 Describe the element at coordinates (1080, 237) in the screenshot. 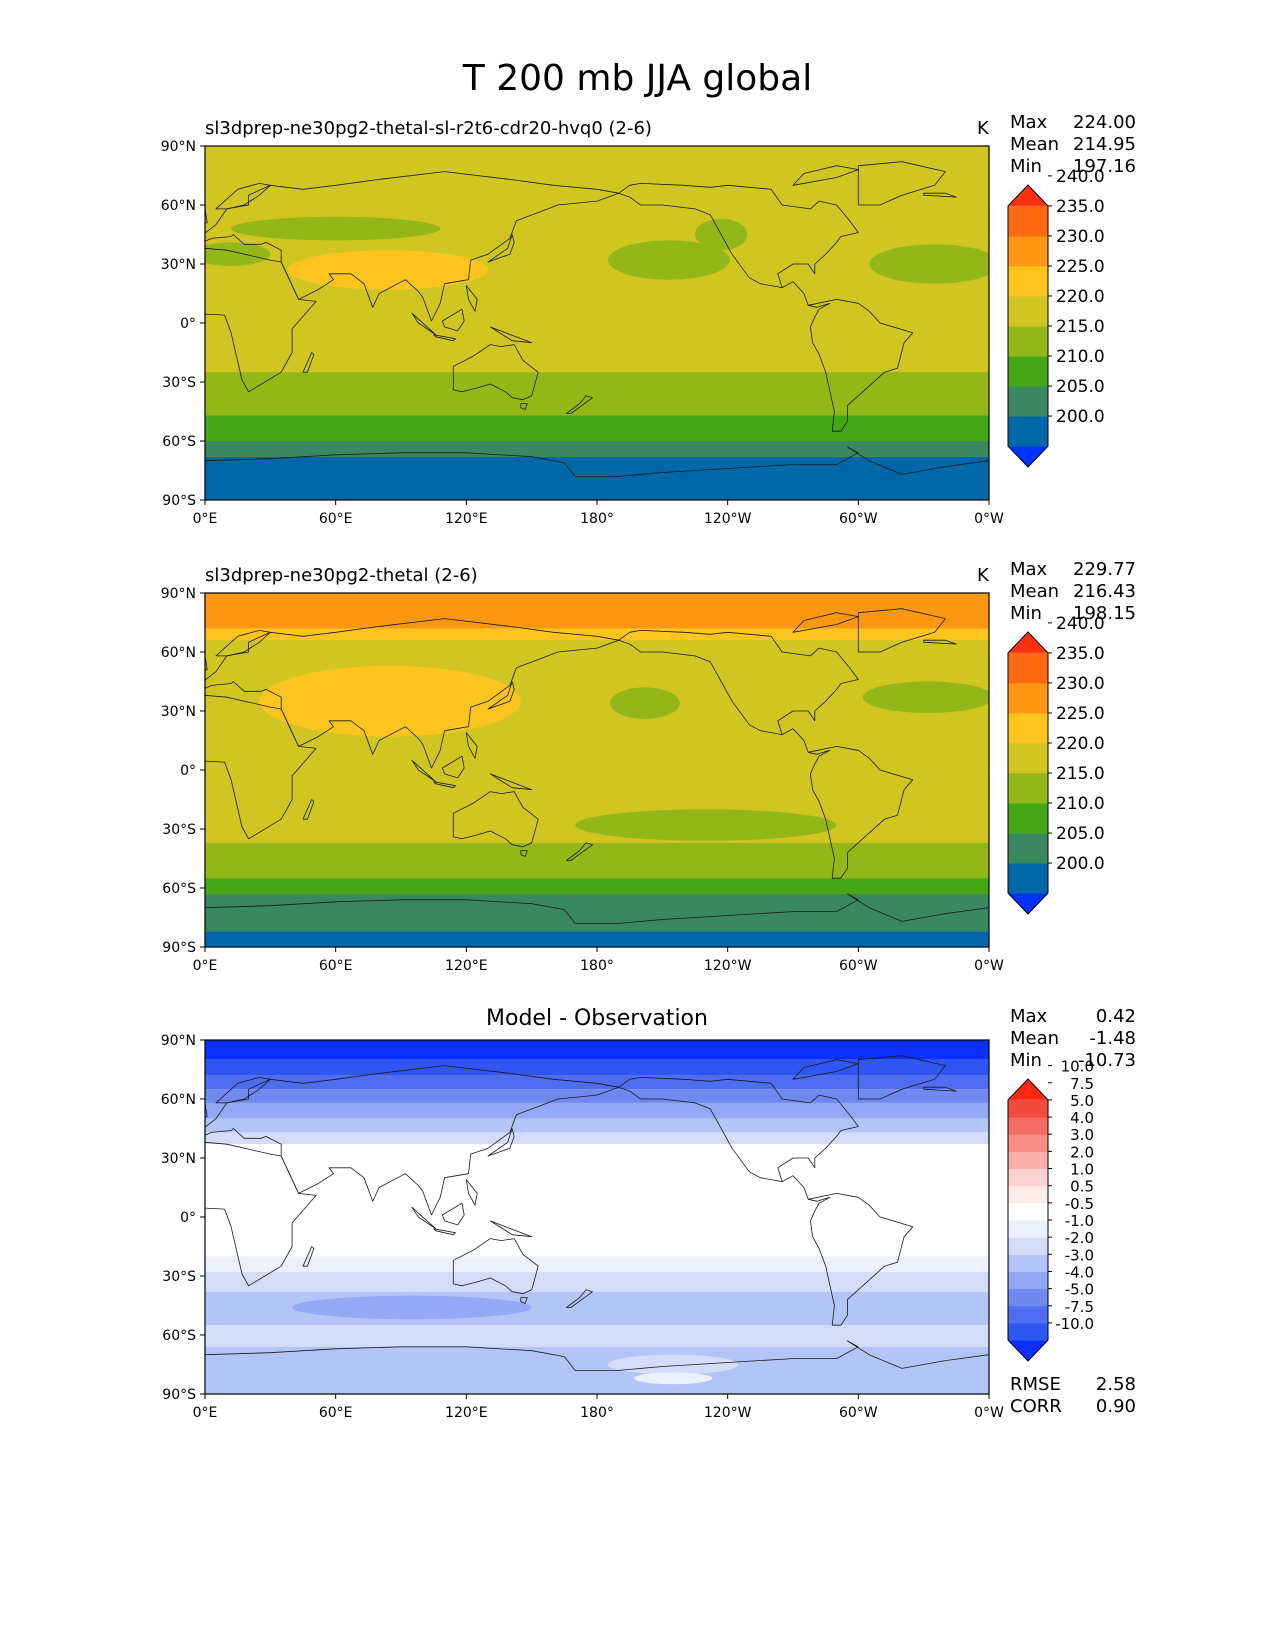

I see `colorbar-label: 230.0` at that location.